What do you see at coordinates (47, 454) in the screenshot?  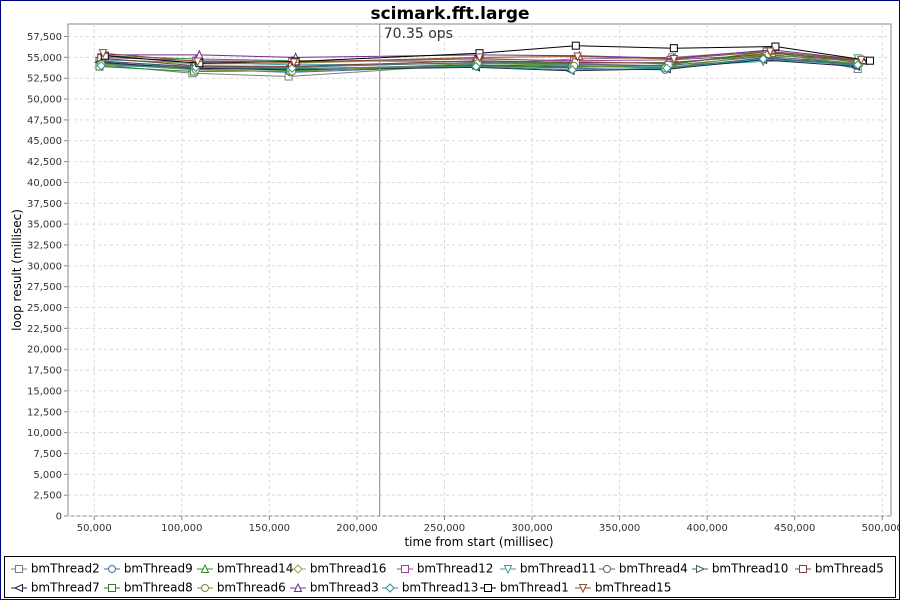 I see `y-tick-label: 7,500` at bounding box center [47, 454].